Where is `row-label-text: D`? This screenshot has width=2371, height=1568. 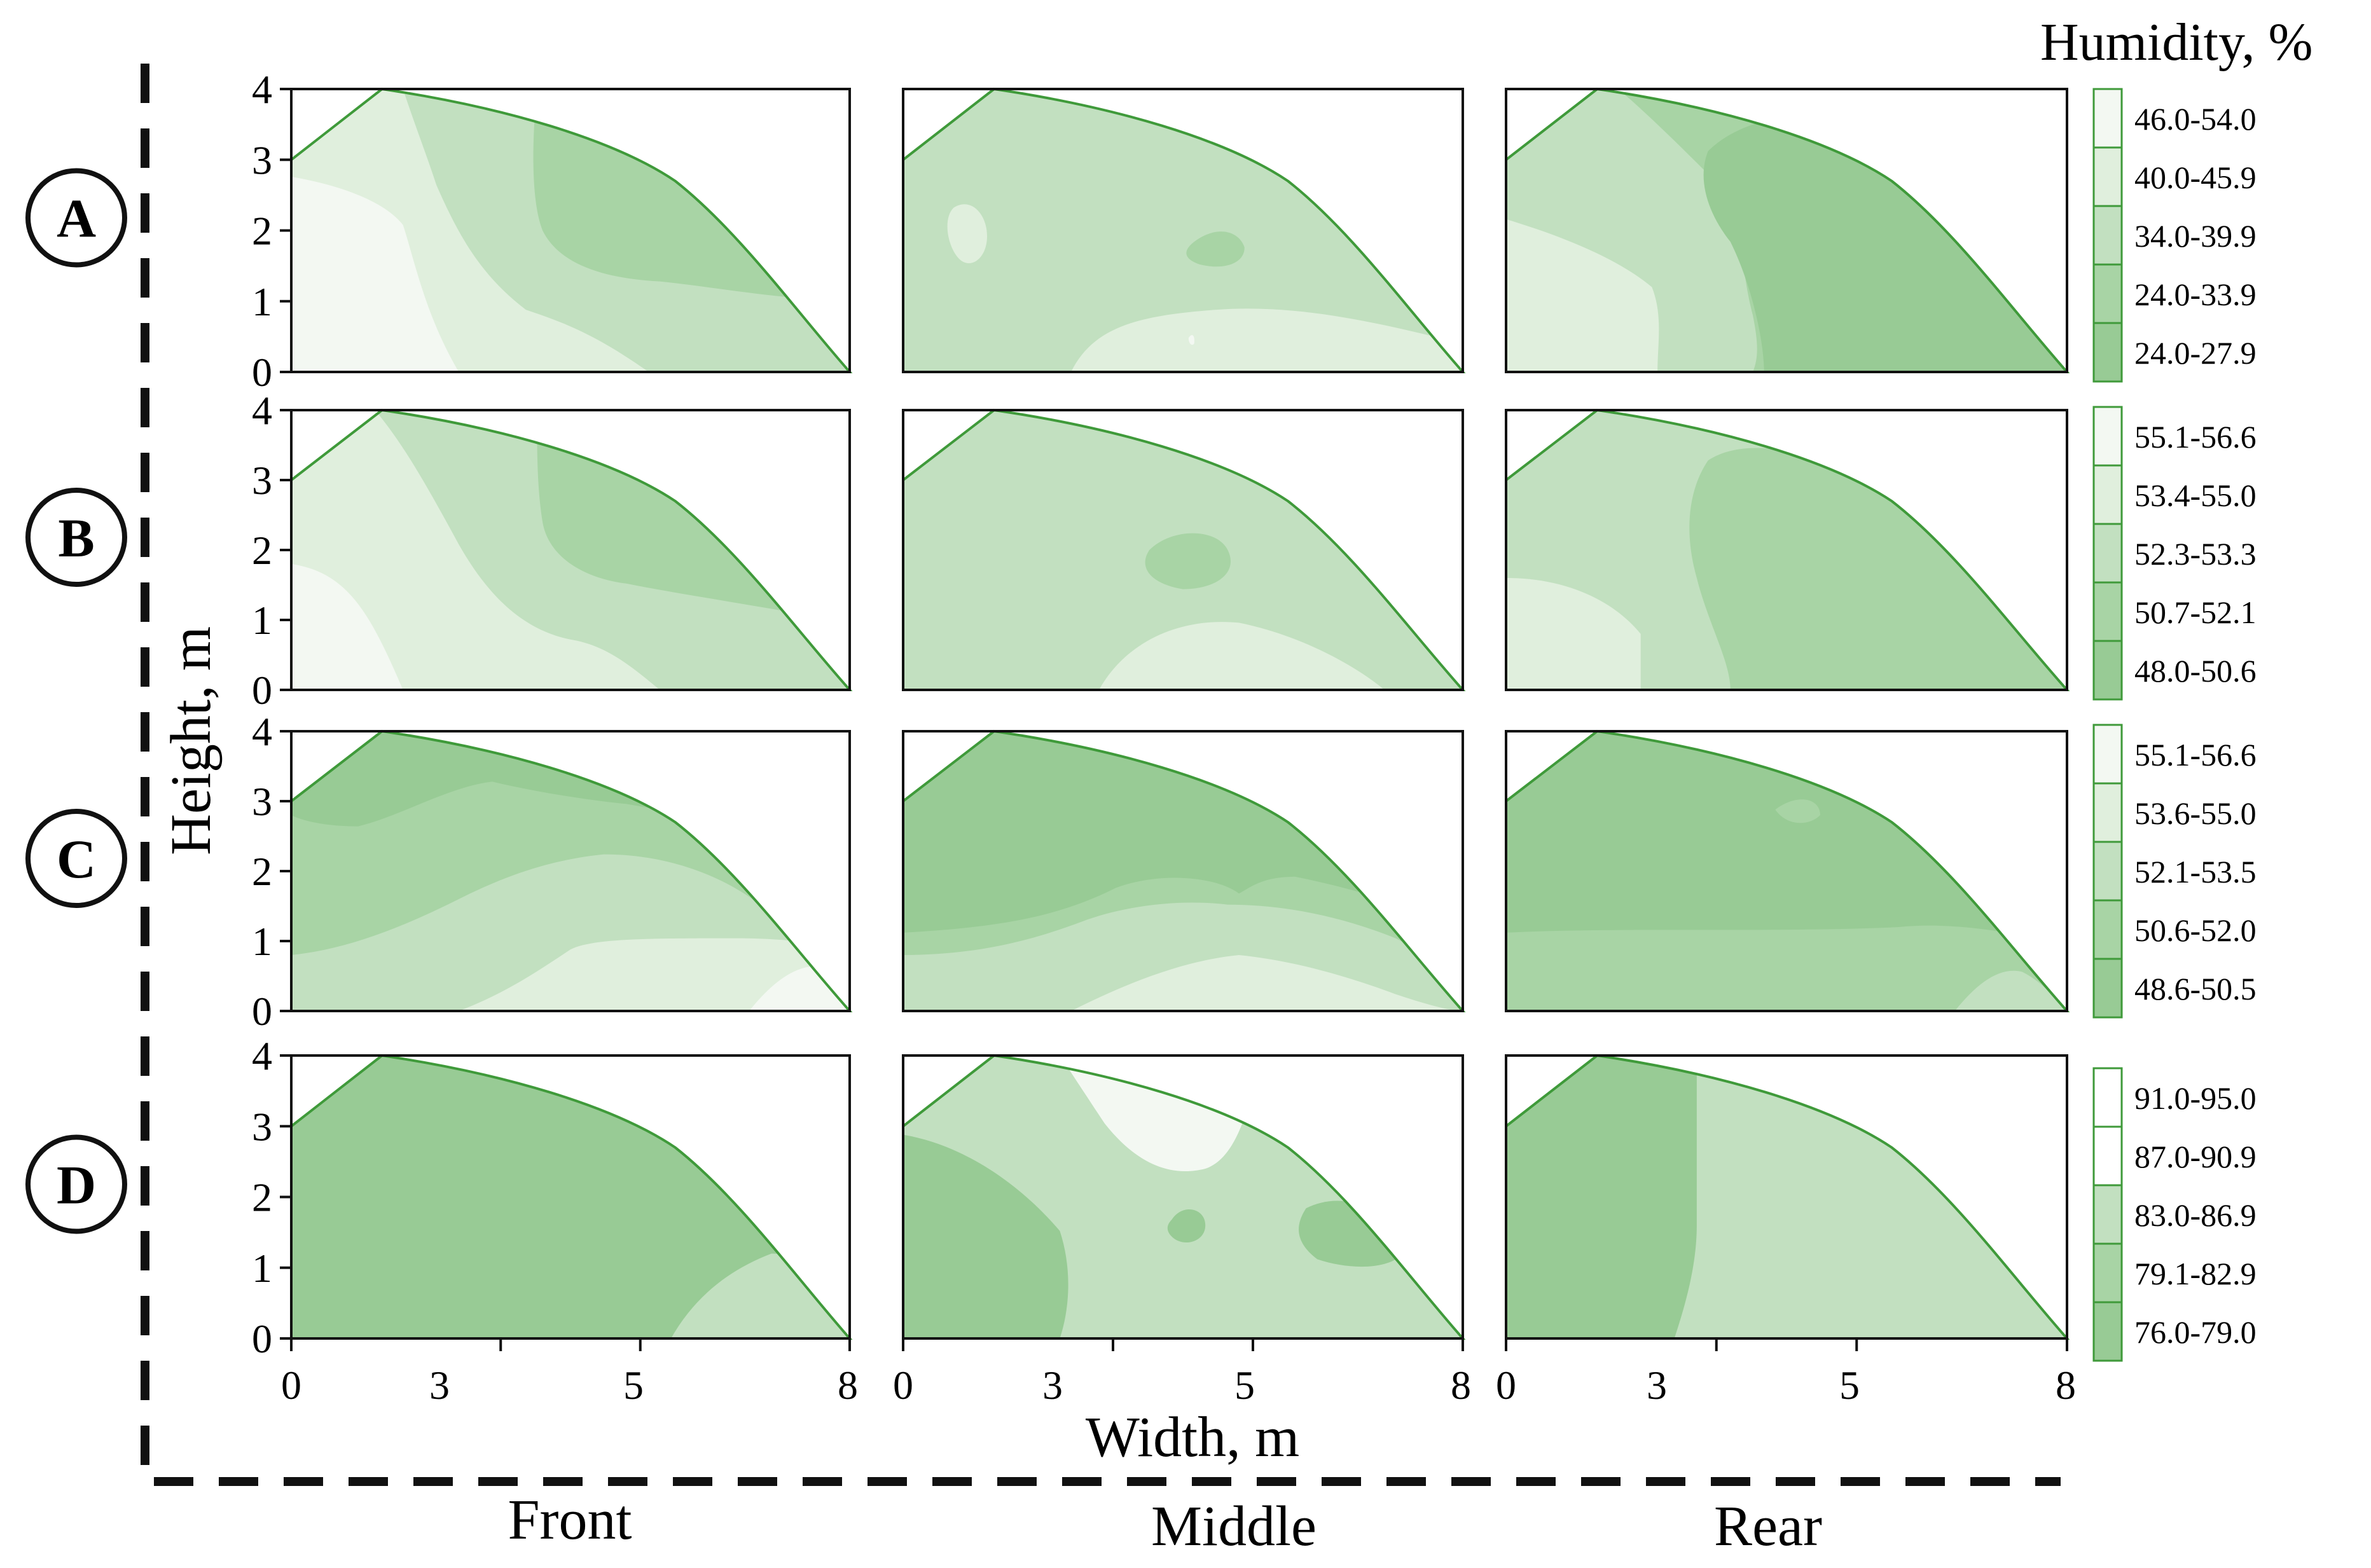
row-label-text: D is located at coordinates (76, 1185).